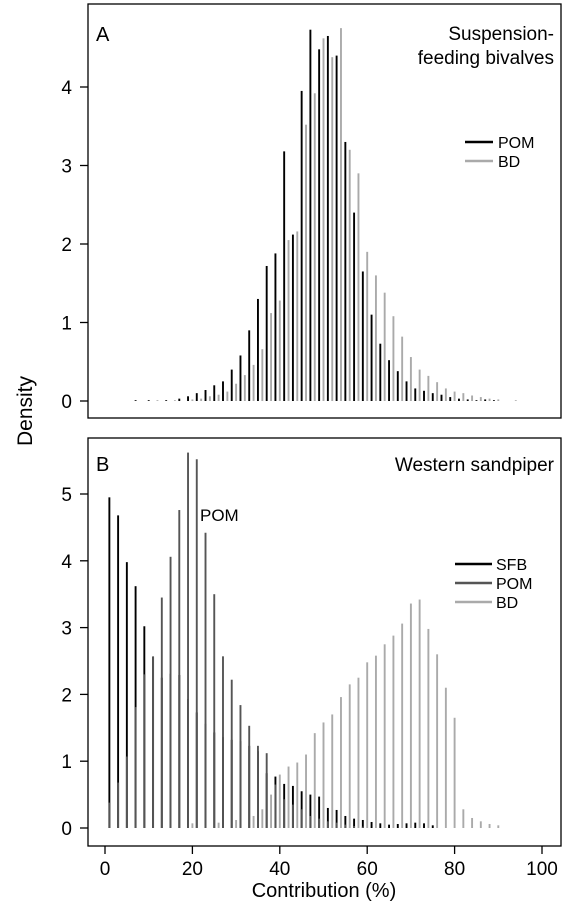 Image resolution: width=562 pixels, height=909 pixels. What do you see at coordinates (219, 515) in the screenshot?
I see `bar-annotation: POM` at bounding box center [219, 515].